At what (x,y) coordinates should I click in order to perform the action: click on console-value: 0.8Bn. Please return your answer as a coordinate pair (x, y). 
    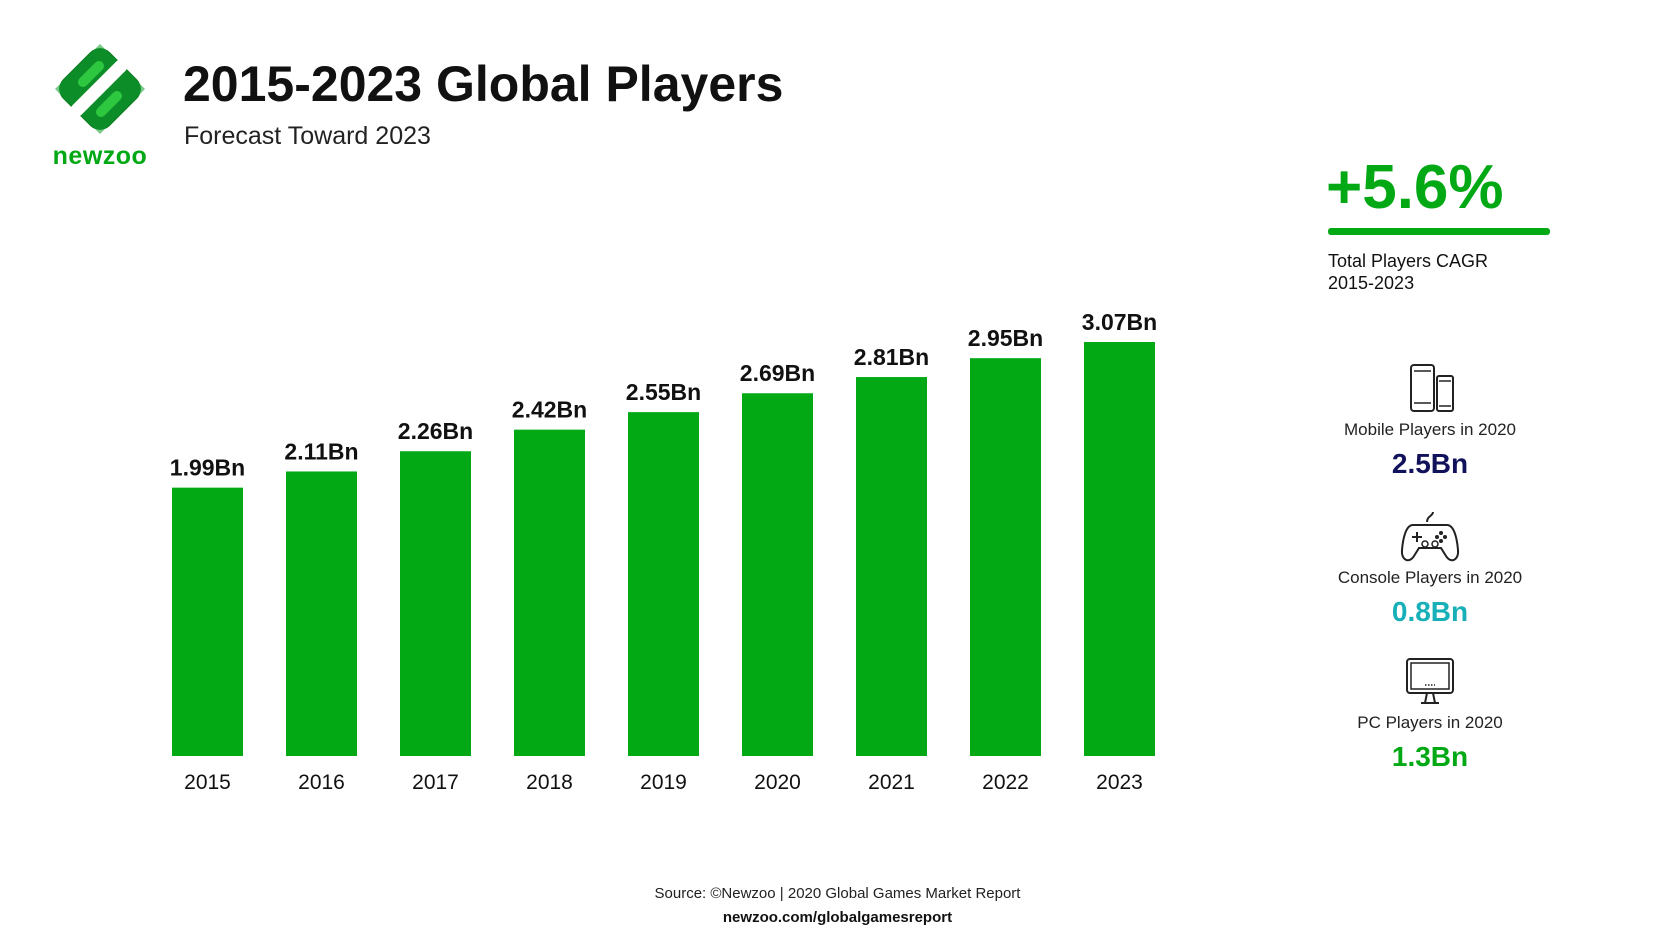
    Looking at the image, I should click on (1430, 611).